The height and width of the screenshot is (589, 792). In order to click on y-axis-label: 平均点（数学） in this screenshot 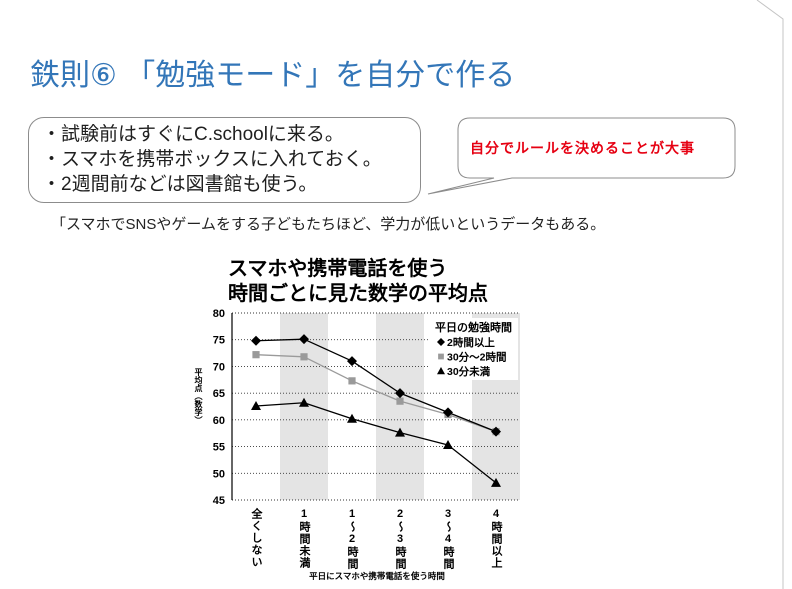, I will do `click(198, 396)`.